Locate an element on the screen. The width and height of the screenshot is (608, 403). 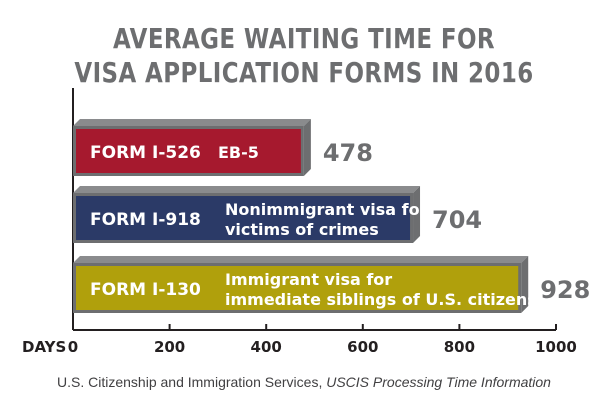
bar-form-label: FORM I-130 is located at coordinates (145, 290).